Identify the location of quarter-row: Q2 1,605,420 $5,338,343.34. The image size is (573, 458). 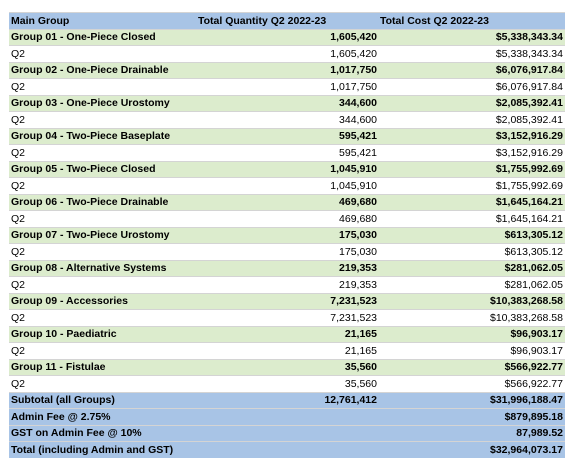
(287, 53).